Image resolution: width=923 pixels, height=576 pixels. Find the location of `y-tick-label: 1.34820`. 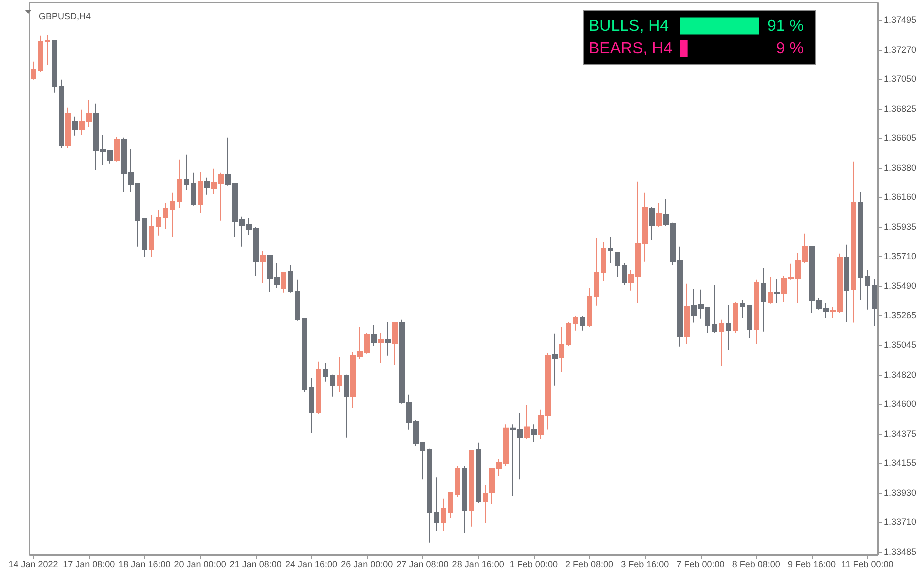

y-tick-label: 1.34820 is located at coordinates (900, 375).